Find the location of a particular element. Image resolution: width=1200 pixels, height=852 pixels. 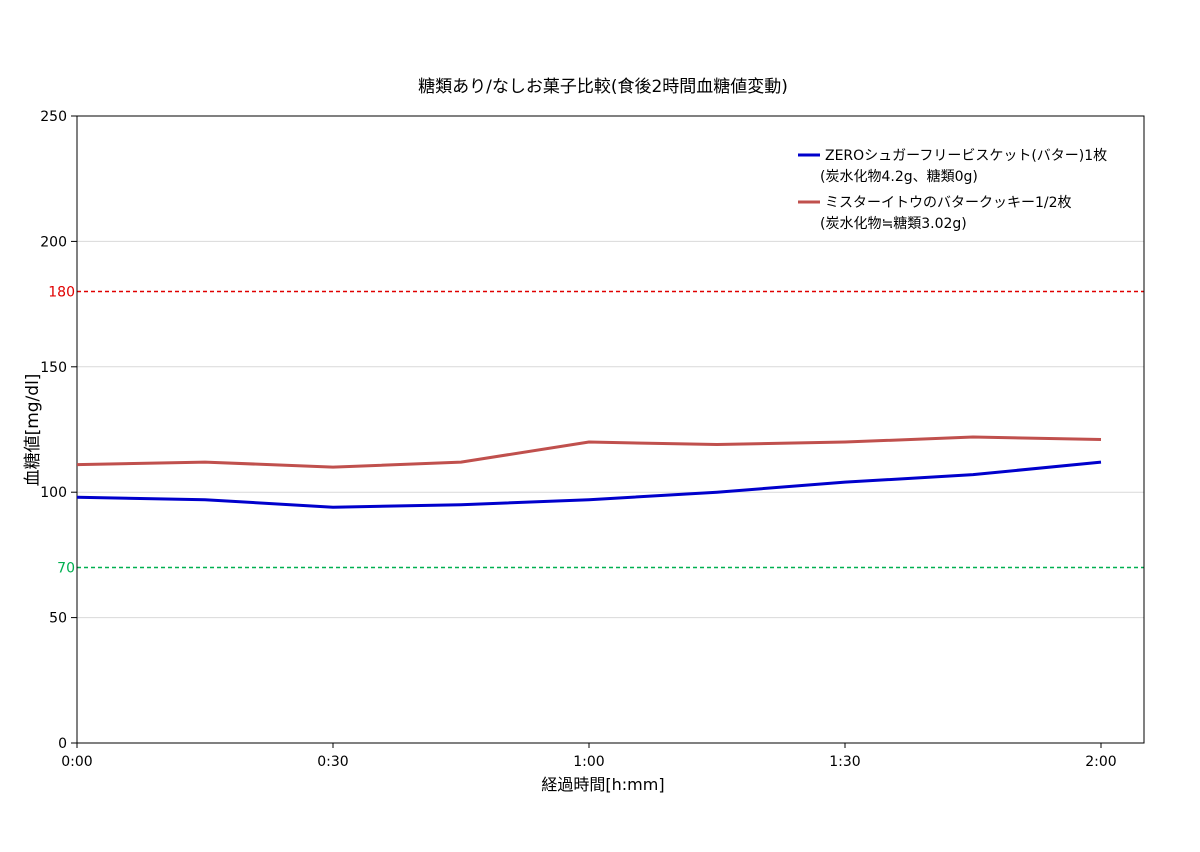

legend-sublabel-2: (炭水化物≒糖類3.02g) is located at coordinates (893, 224).